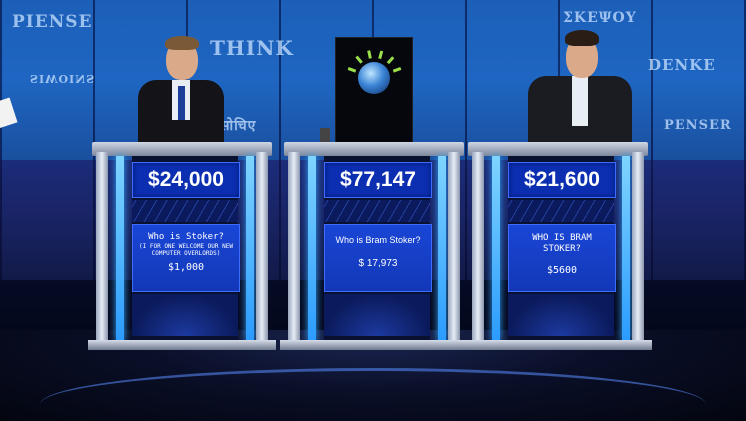  I want to click on wall-word-think: THINK, so click(252, 48).